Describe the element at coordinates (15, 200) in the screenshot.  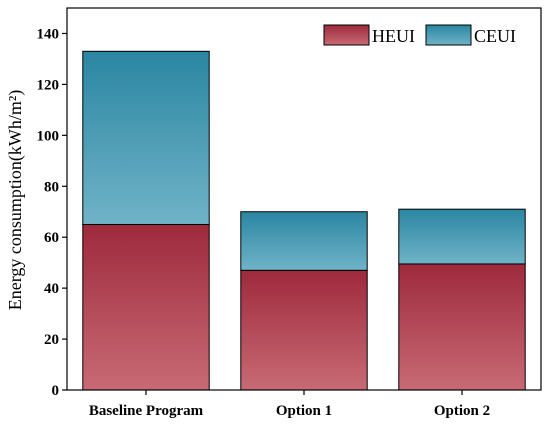
I see `y-axis-title: Energy consumption(kWh/m²)` at that location.